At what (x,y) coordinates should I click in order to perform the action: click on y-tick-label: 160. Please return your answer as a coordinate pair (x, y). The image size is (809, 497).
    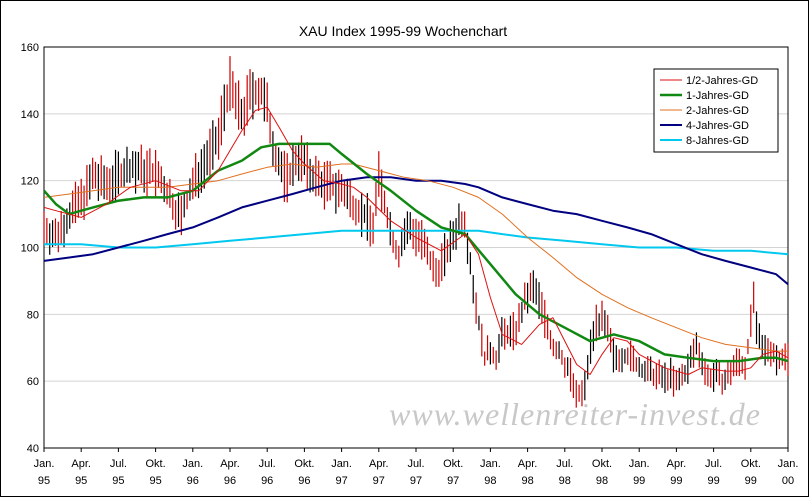
    Looking at the image, I should click on (30, 48).